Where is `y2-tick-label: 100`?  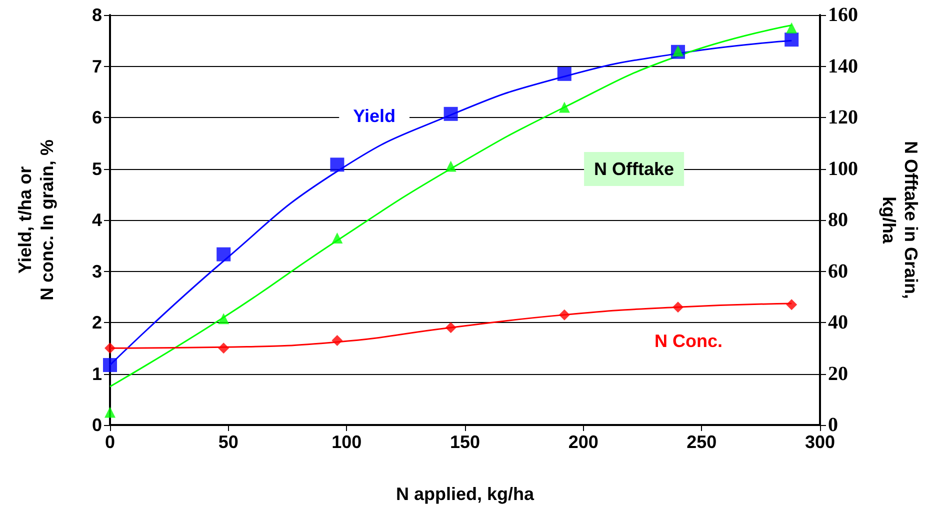
y2-tick-label: 100 is located at coordinates (843, 169).